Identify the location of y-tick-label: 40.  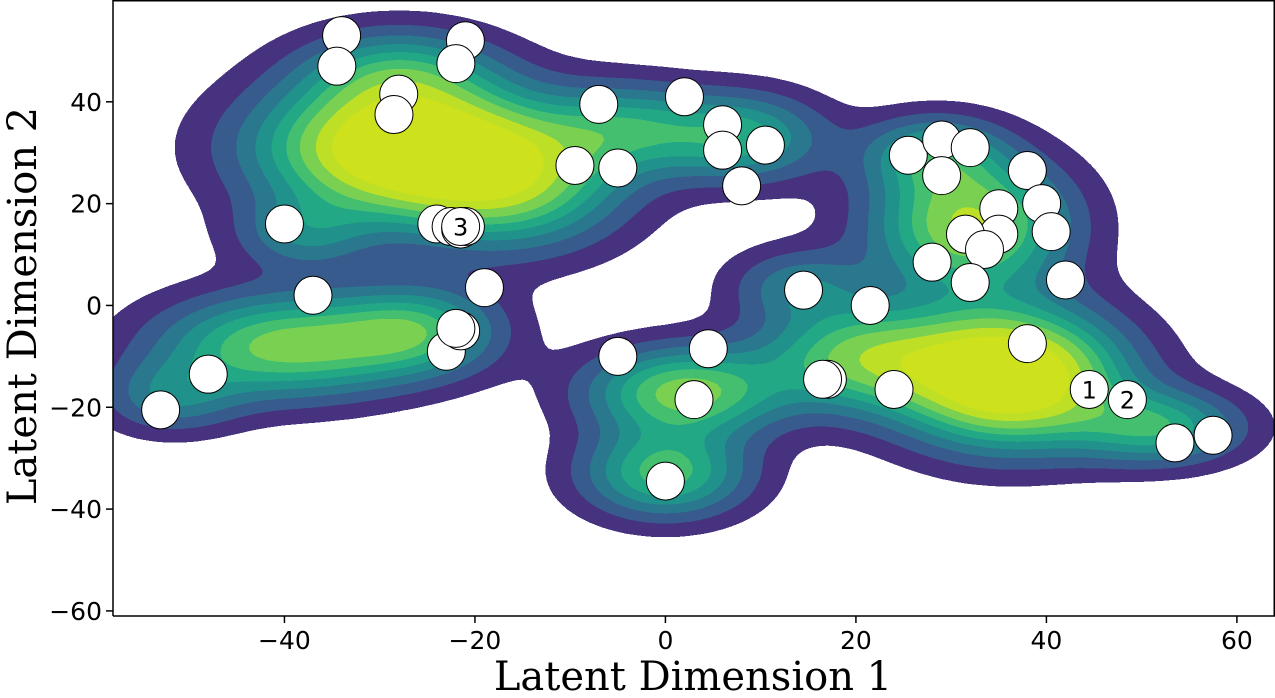
(86, 102).